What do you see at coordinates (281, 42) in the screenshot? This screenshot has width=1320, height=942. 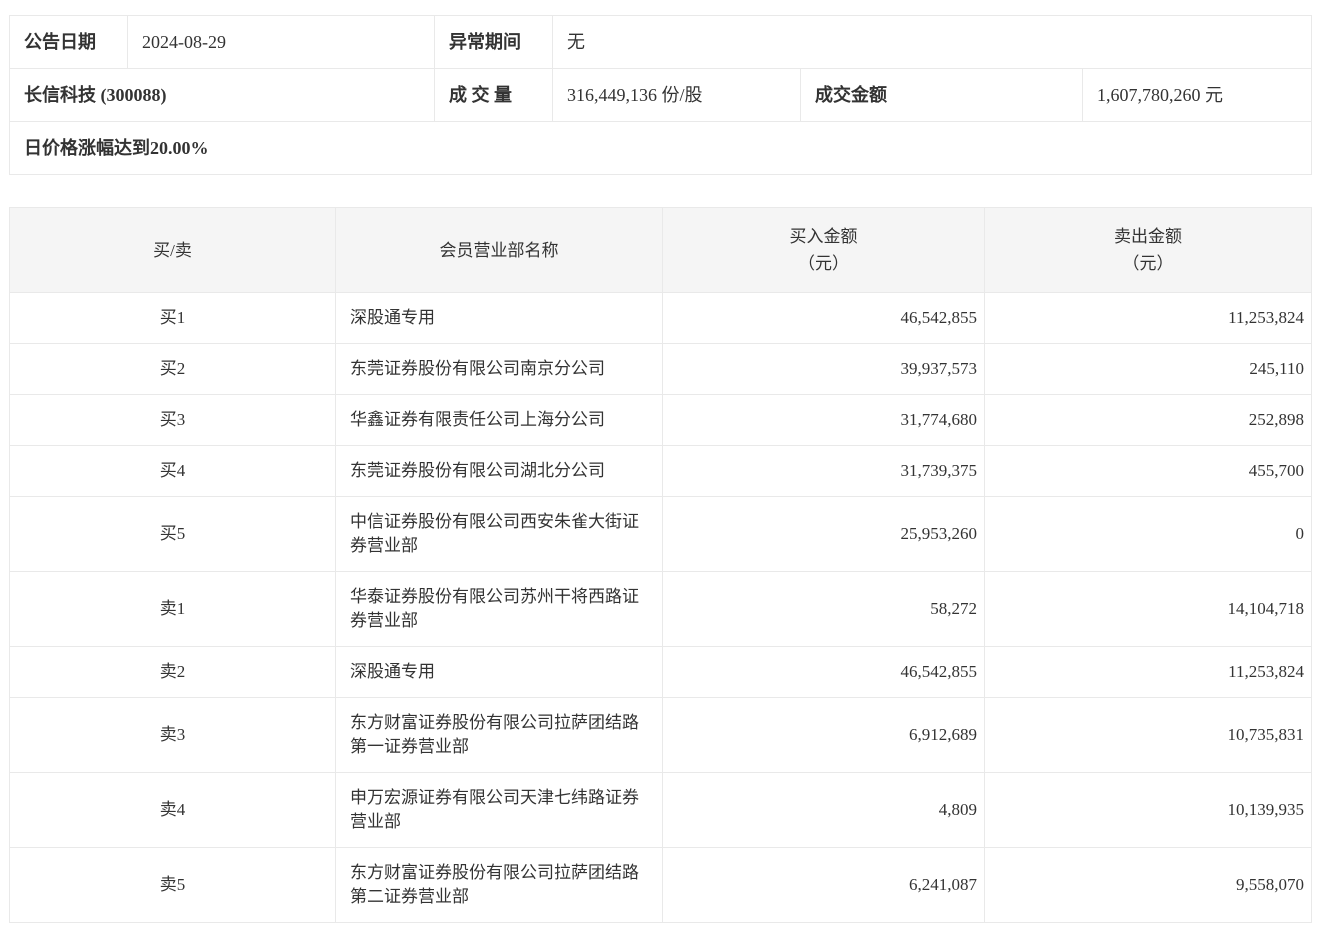 I see `announcement-date-value: 2024-08-29` at bounding box center [281, 42].